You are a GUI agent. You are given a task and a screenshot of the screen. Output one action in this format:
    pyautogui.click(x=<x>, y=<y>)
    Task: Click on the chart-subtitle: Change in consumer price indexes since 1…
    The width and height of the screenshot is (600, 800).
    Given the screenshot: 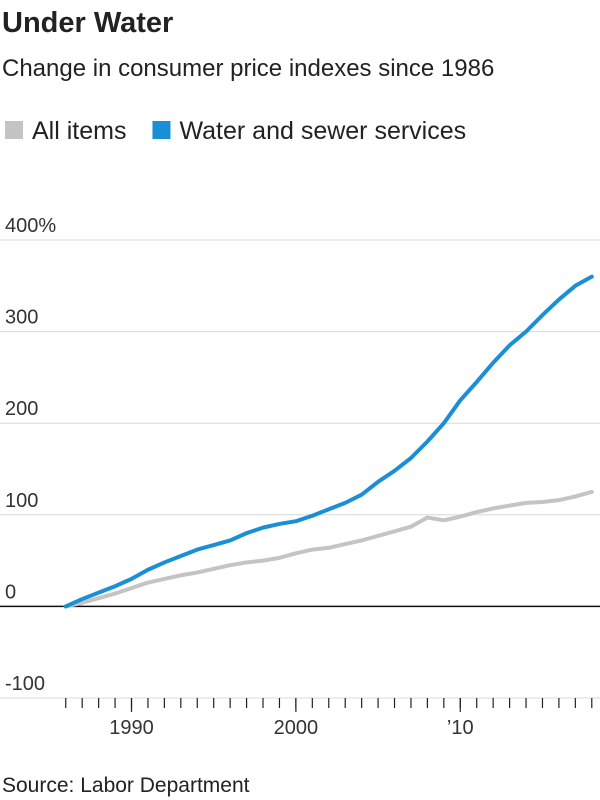 What is the action you would take?
    pyautogui.click(x=248, y=68)
    